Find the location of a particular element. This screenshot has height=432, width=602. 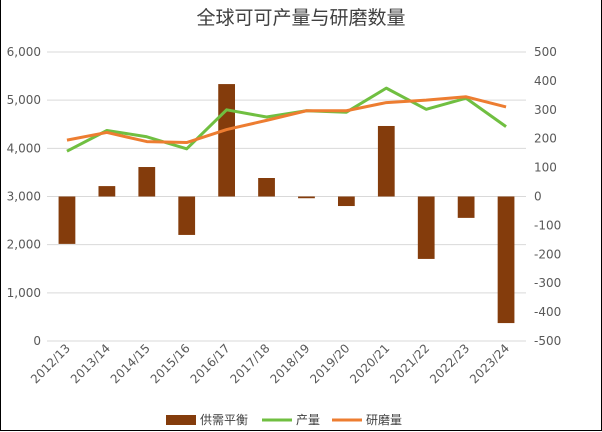

left-tick-label: 6,000 is located at coordinates (24, 52).